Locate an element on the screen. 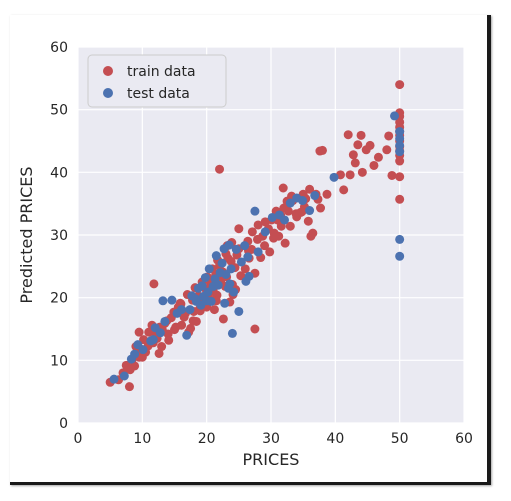  y-axis-label: Predicted PRICES is located at coordinates (26, 234).